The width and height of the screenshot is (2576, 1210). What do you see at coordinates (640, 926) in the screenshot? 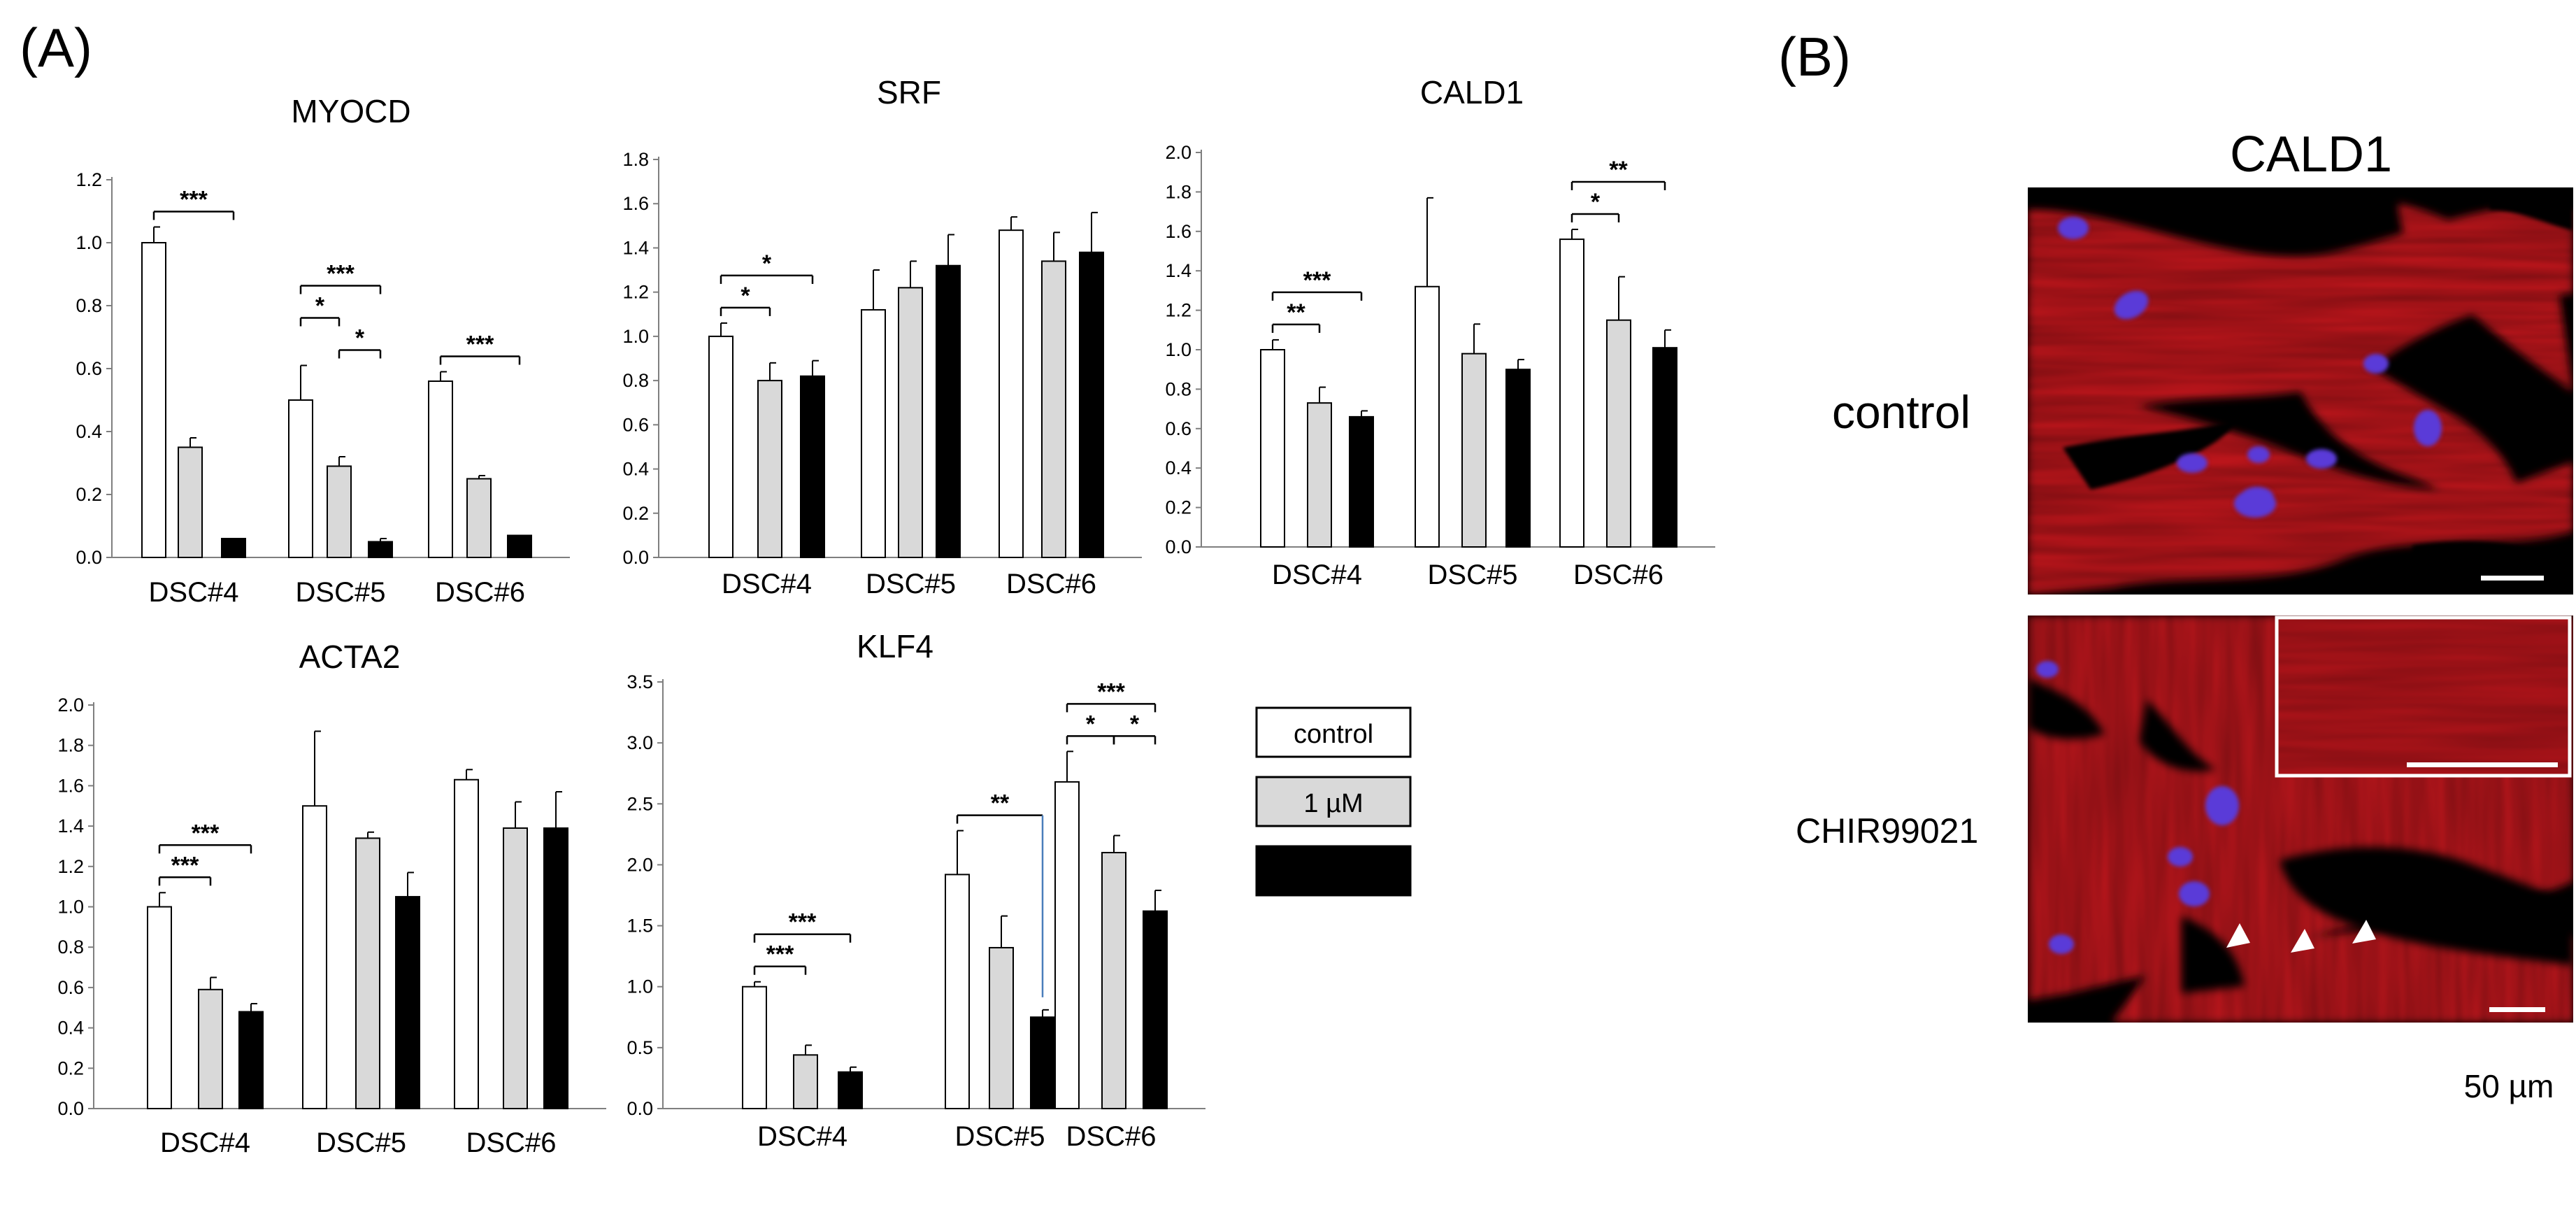
I see `y-tick-label: 1.5` at bounding box center [640, 926].